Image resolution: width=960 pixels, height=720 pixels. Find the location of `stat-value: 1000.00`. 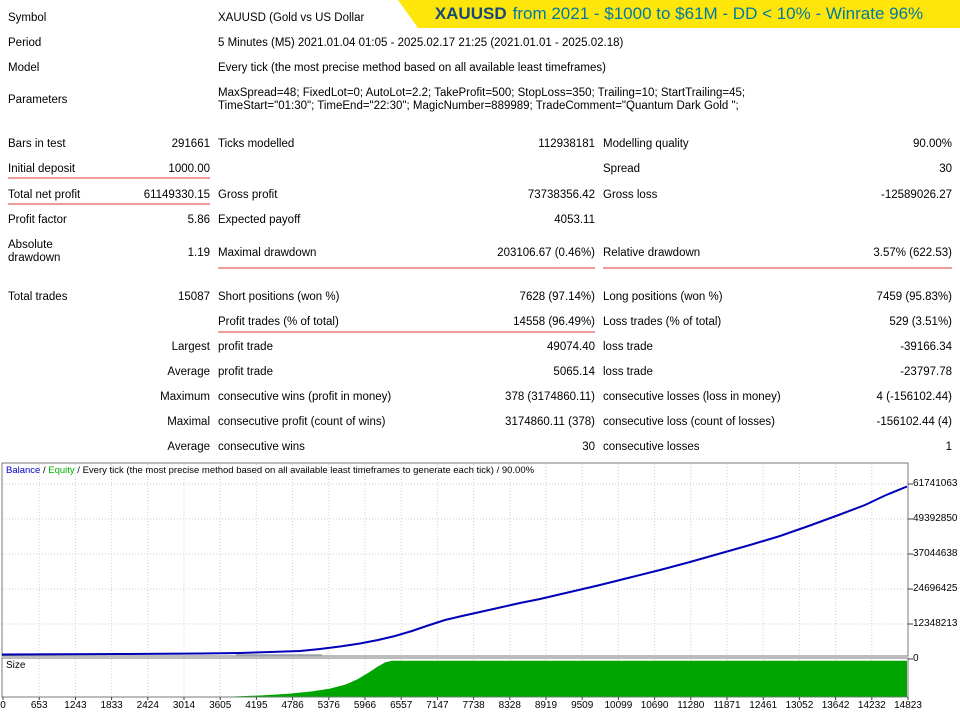

stat-value: 1000.00 is located at coordinates (189, 169).